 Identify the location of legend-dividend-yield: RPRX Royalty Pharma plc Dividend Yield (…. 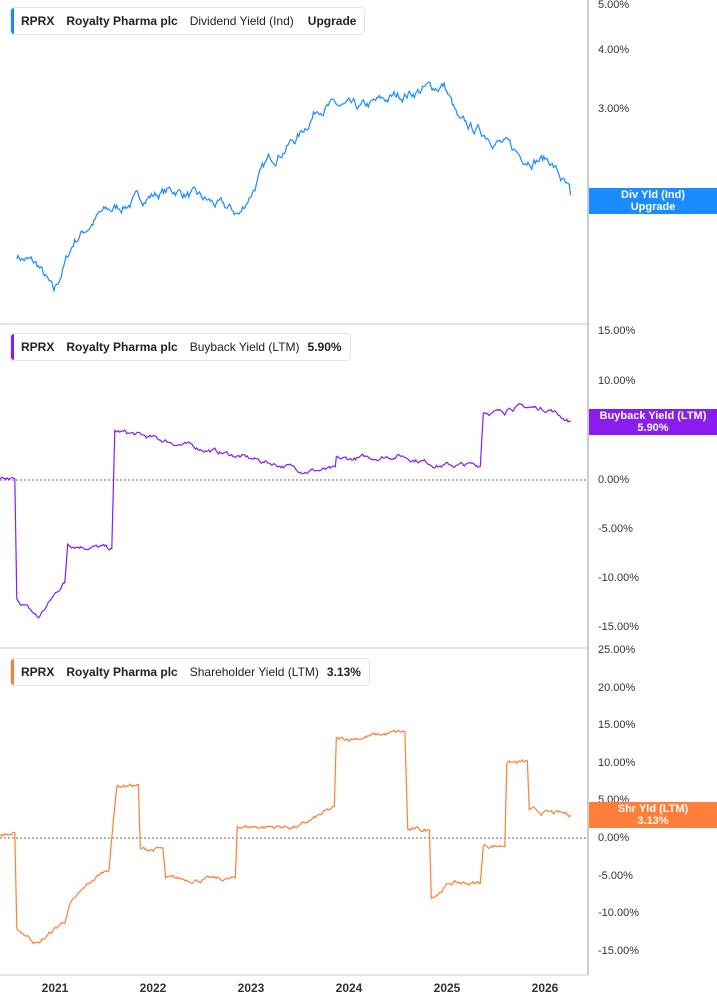
(188, 21).